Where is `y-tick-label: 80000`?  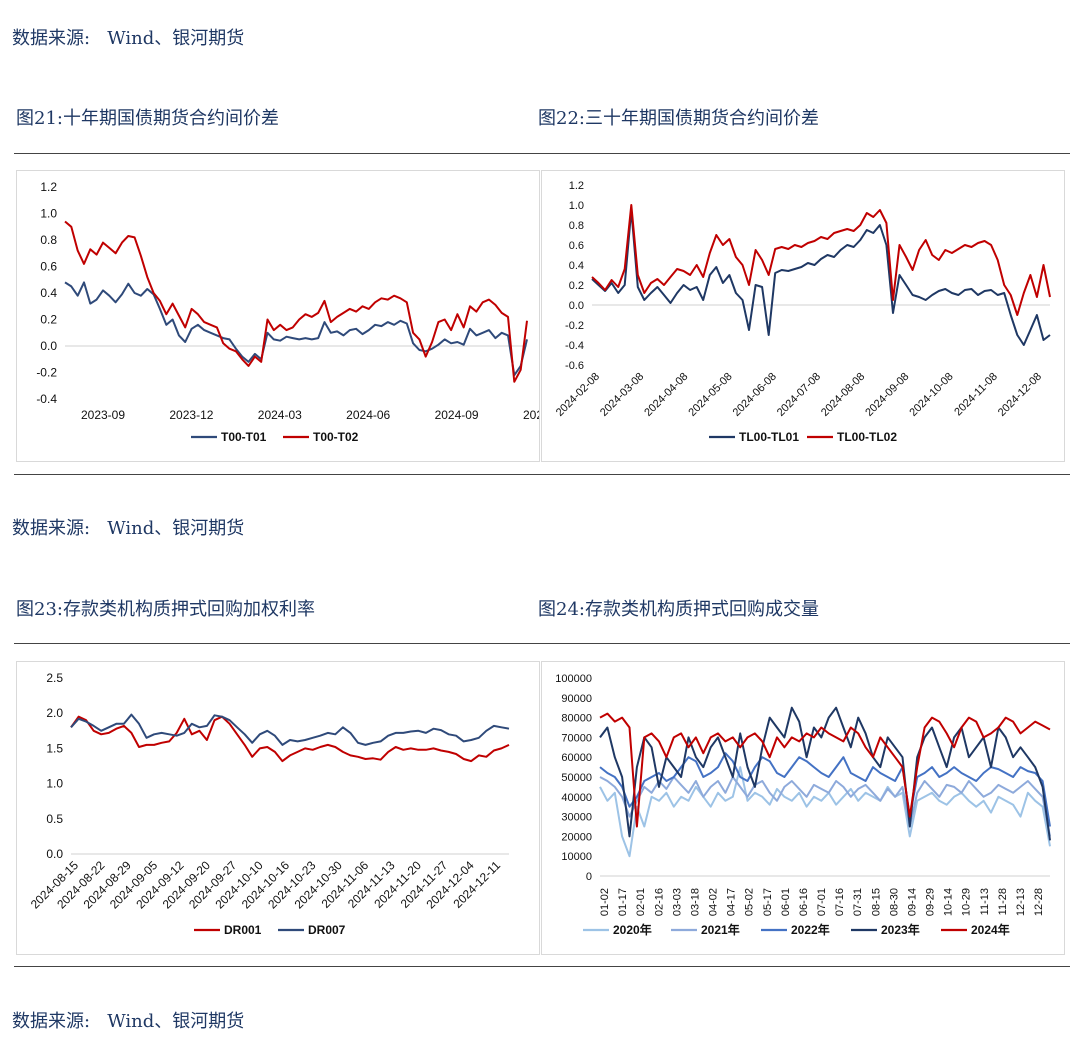 y-tick-label: 80000 is located at coordinates (576, 719).